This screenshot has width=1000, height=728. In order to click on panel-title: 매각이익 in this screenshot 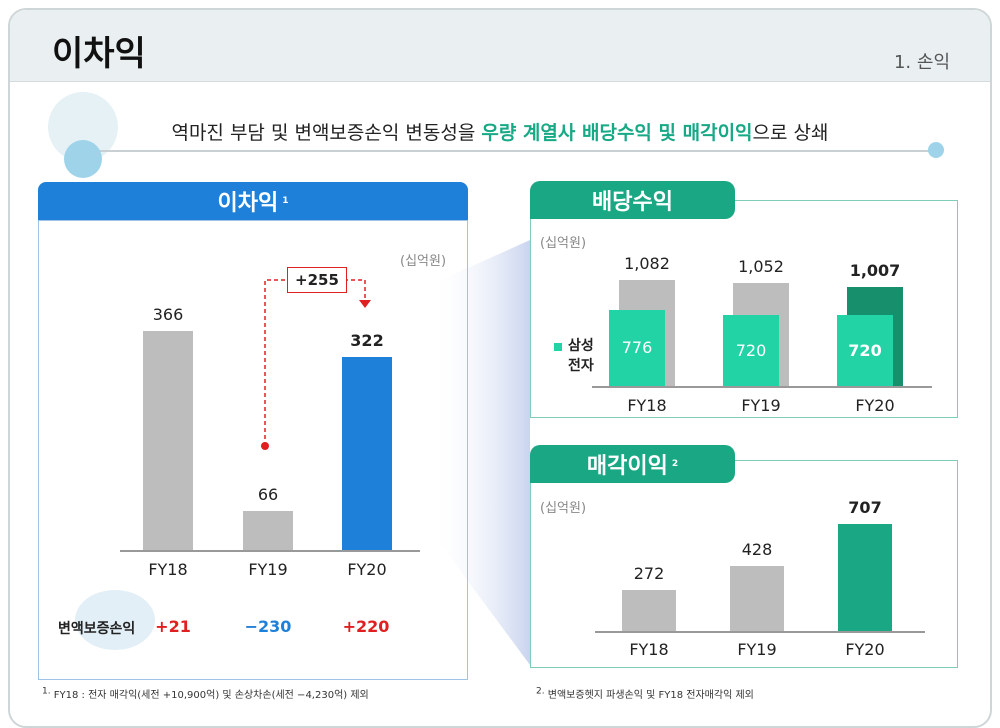, I will do `click(627, 466)`.